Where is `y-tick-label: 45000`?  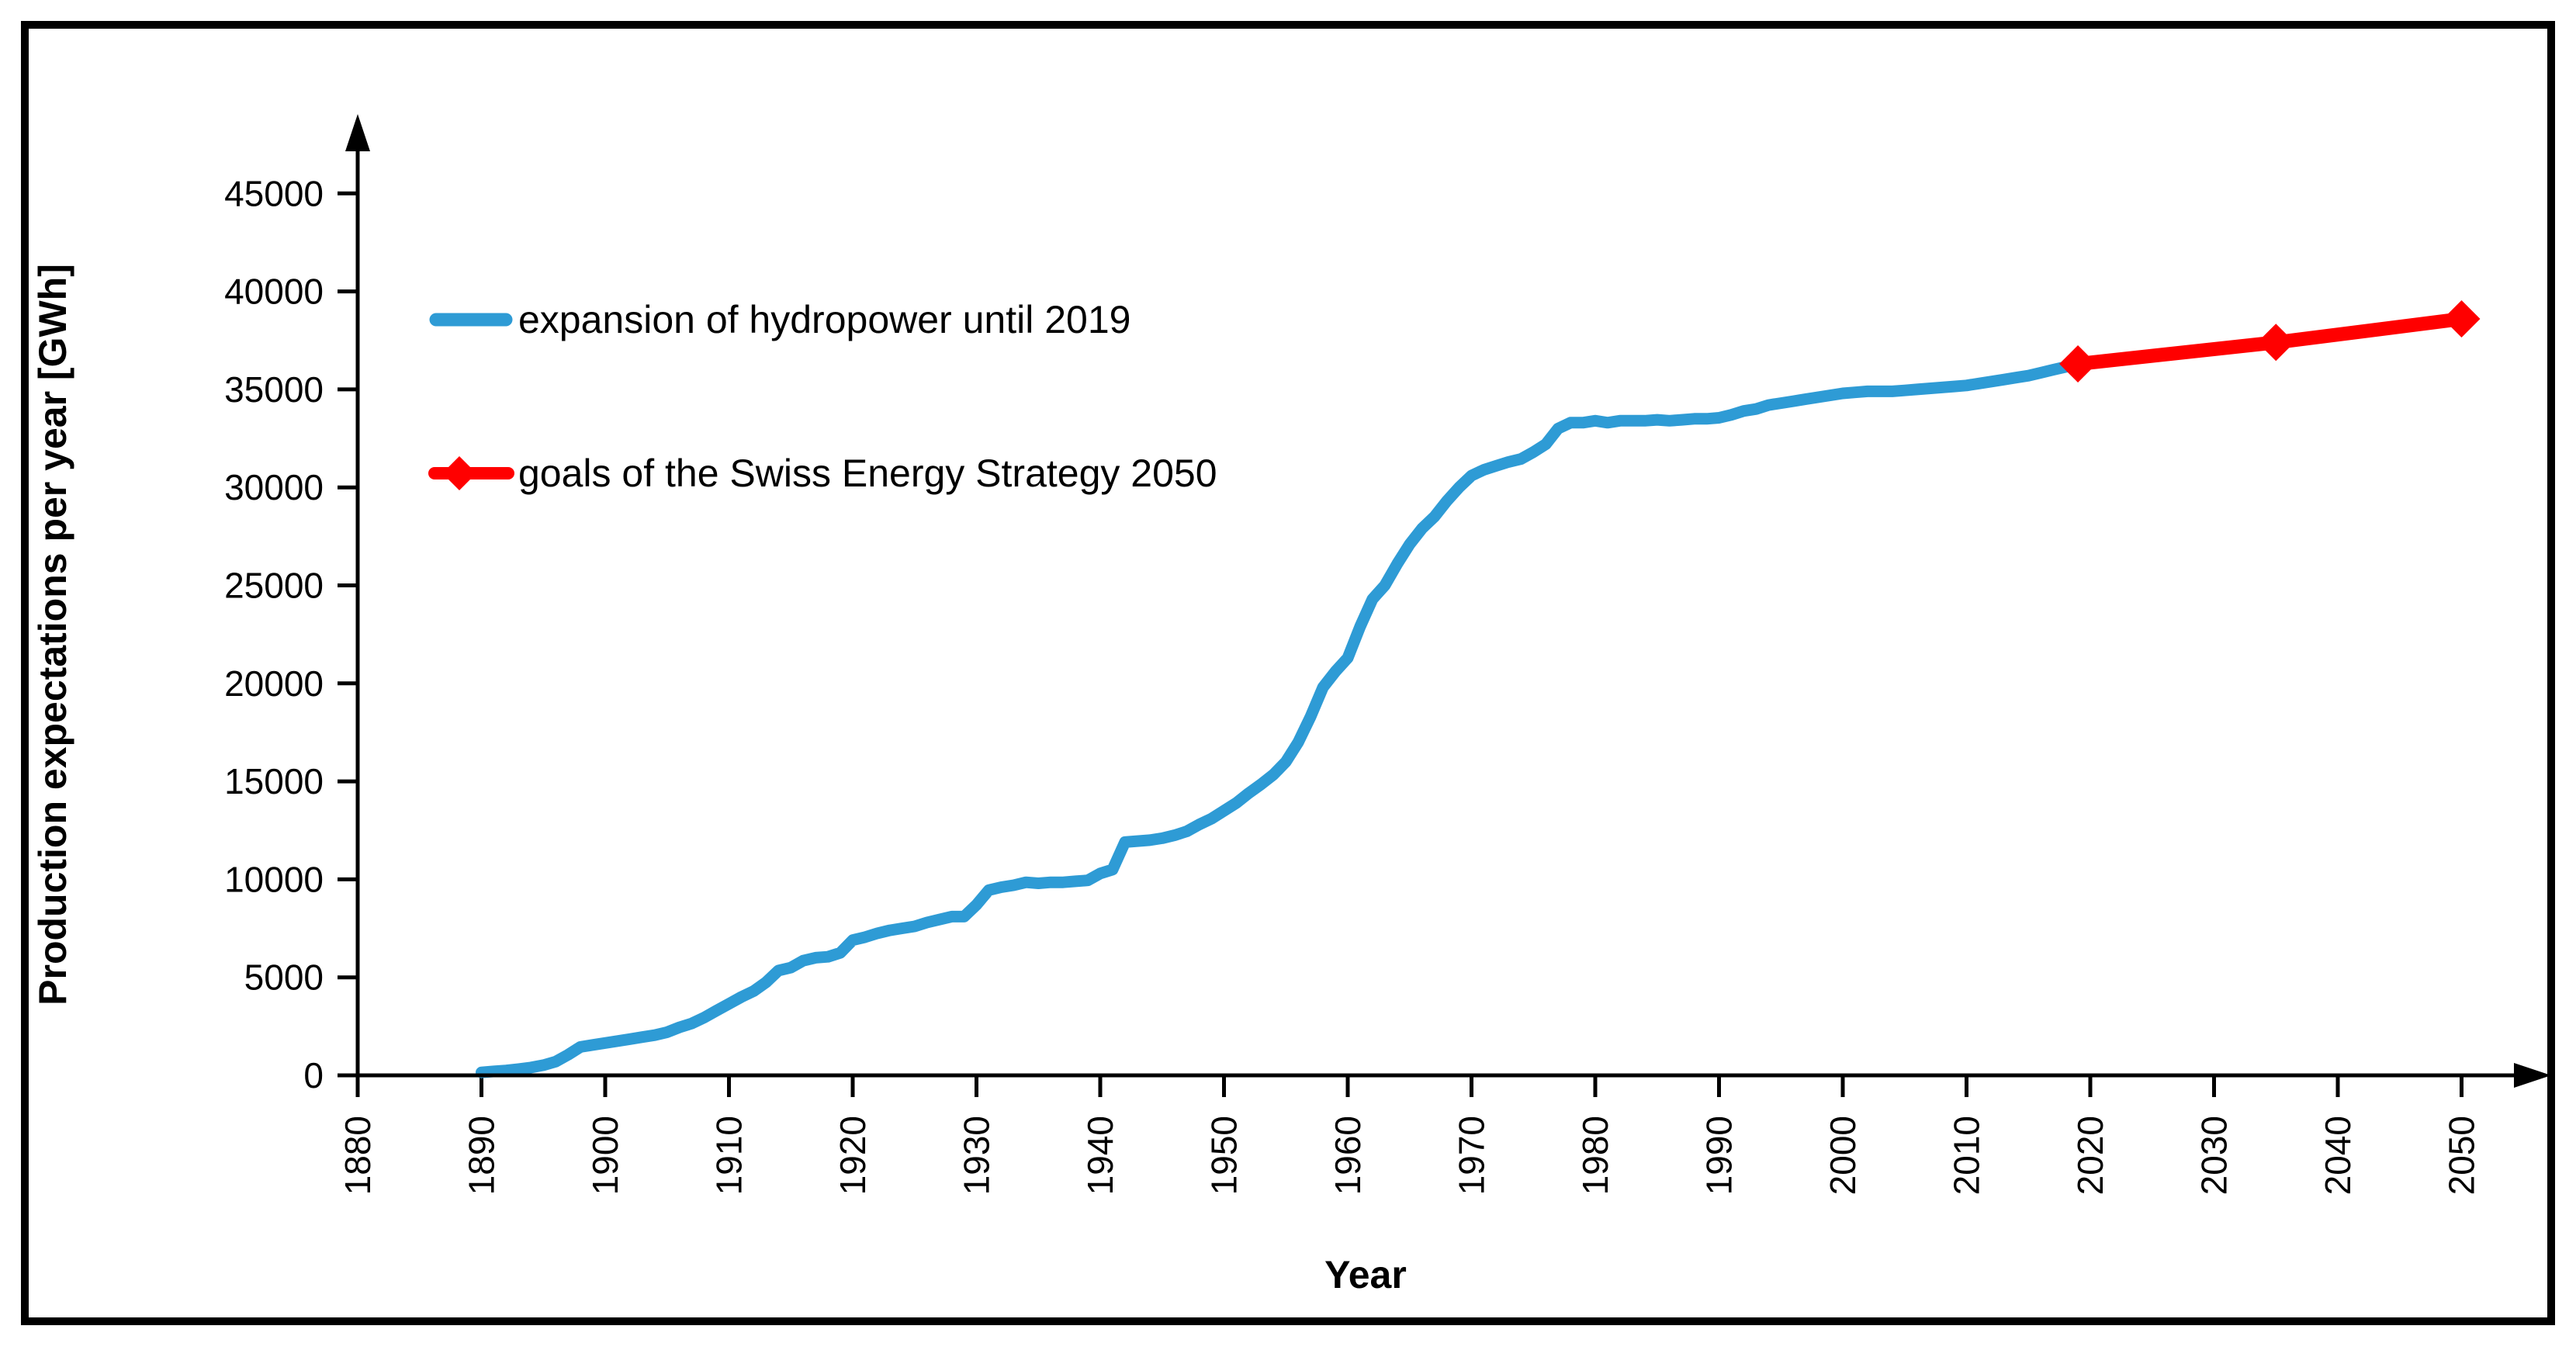
y-tick-label: 45000 is located at coordinates (274, 193).